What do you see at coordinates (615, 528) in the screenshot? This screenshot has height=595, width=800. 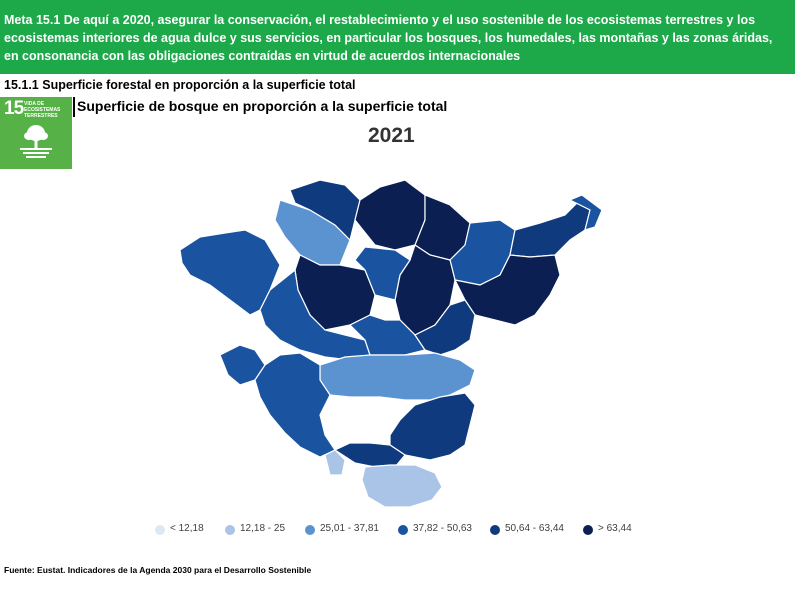 I see `legend-label: > 63,44` at bounding box center [615, 528].